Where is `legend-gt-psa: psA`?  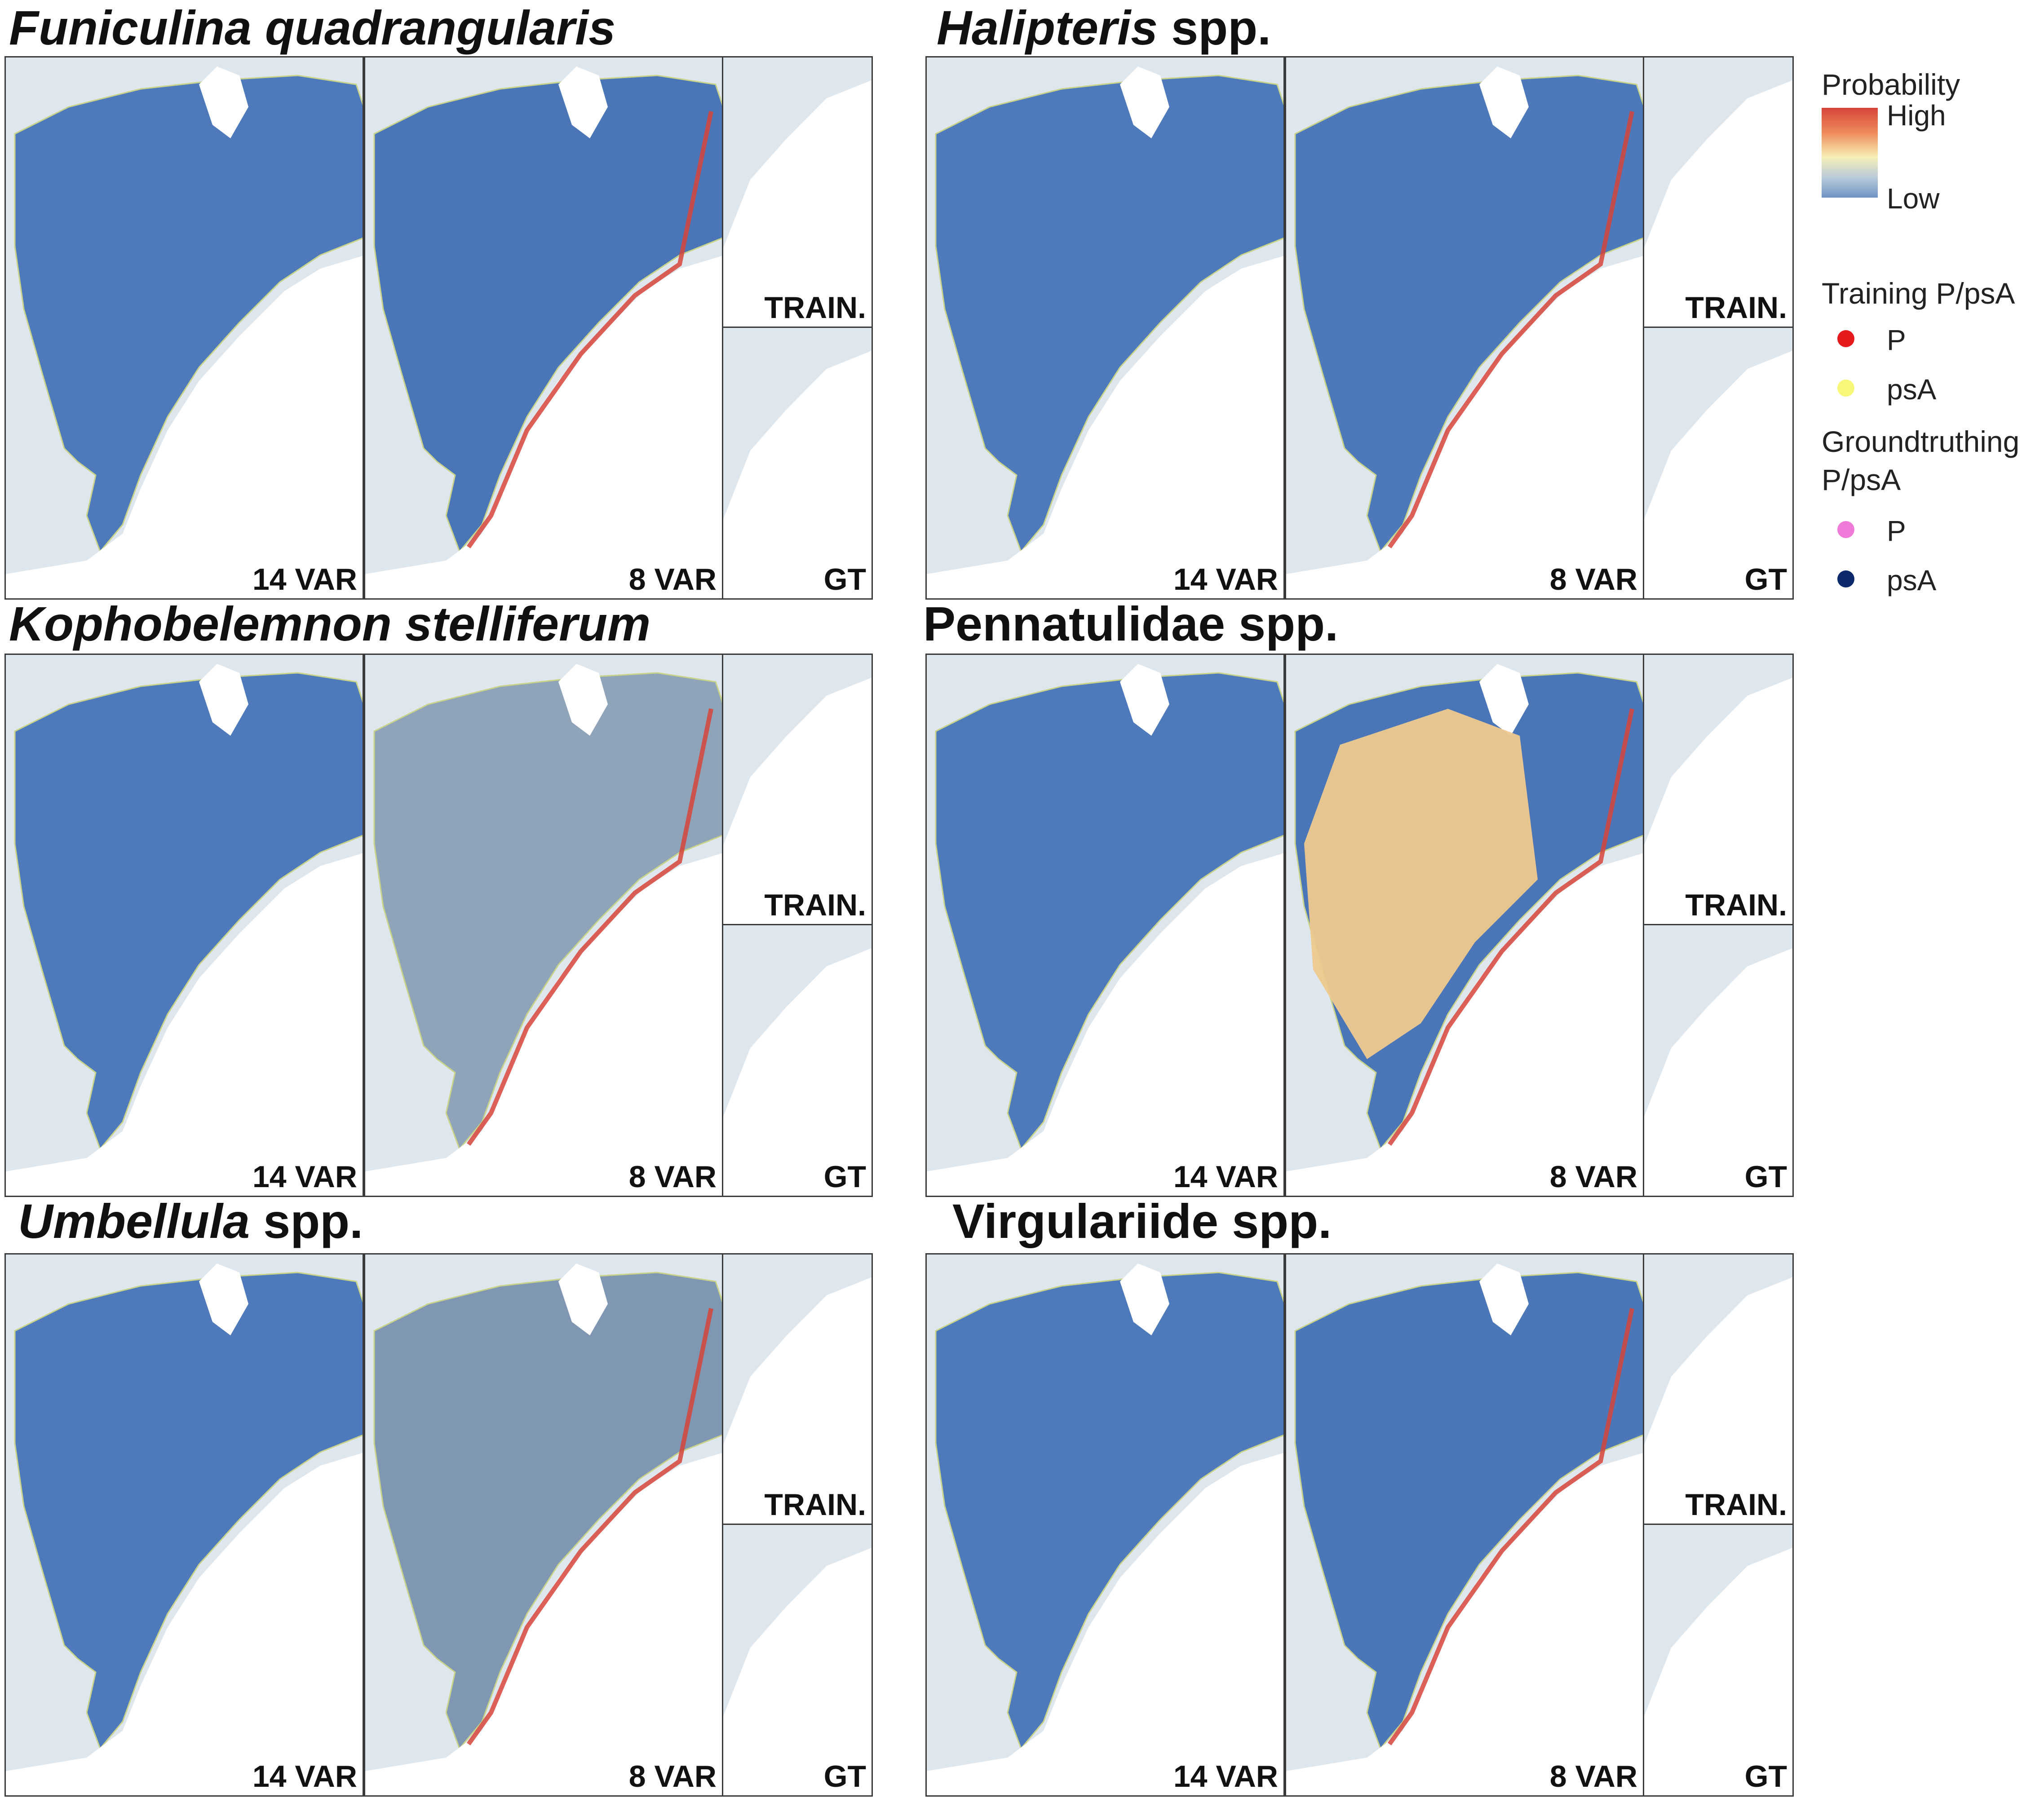 legend-gt-psa: psA is located at coordinates (1912, 580).